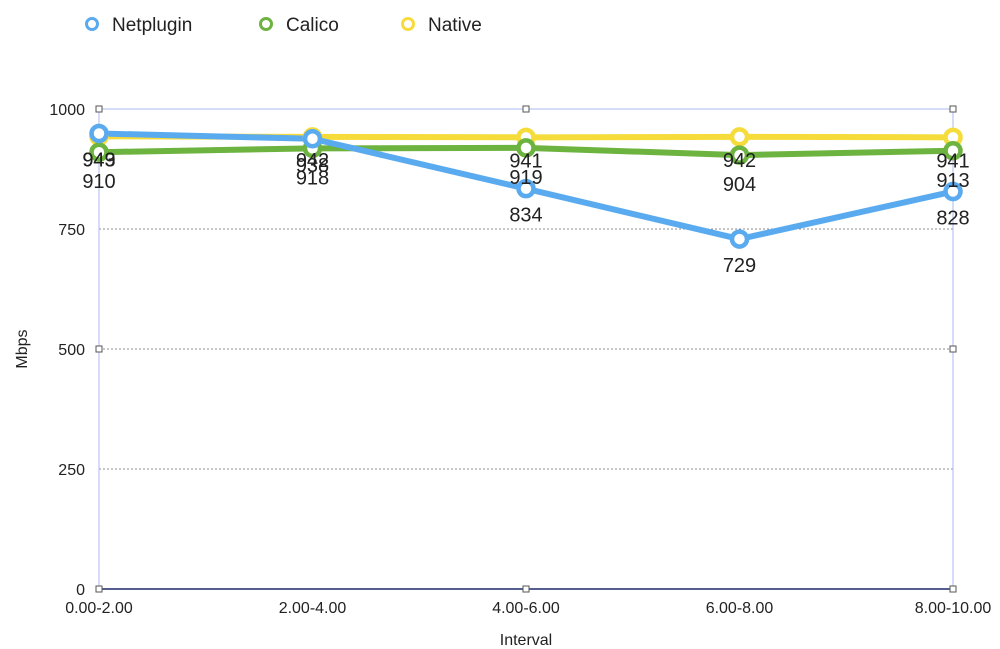  I want to click on data-point-native, so click(739, 137).